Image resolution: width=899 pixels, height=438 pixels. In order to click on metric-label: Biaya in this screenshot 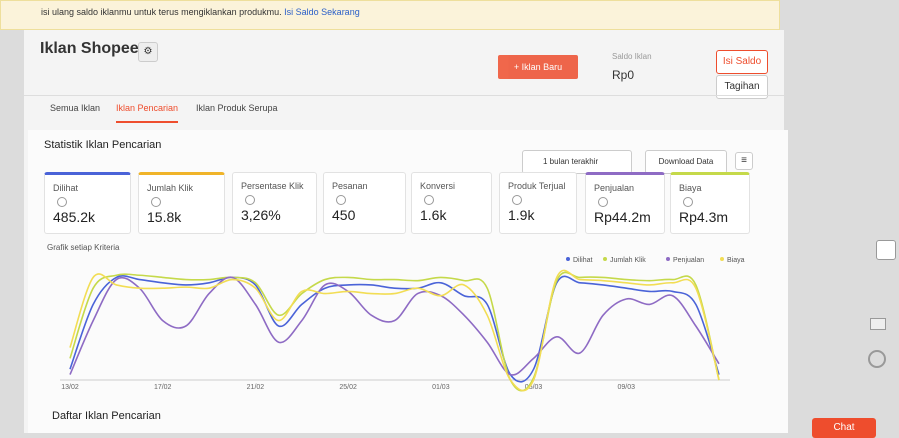, I will do `click(690, 188)`.